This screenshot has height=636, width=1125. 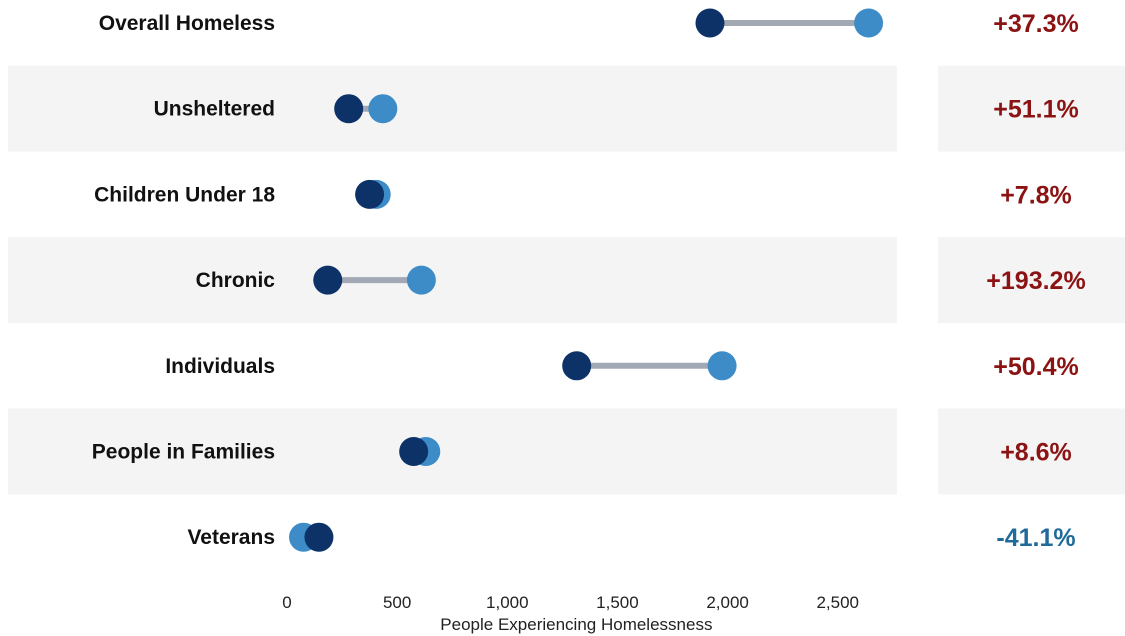 I want to click on change-label: +37.3%, so click(x=1036, y=24).